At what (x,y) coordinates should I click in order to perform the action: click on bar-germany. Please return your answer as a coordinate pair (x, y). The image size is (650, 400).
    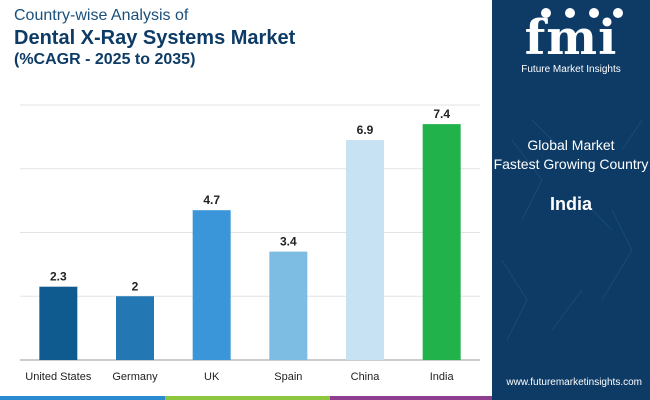
    Looking at the image, I should click on (135, 328).